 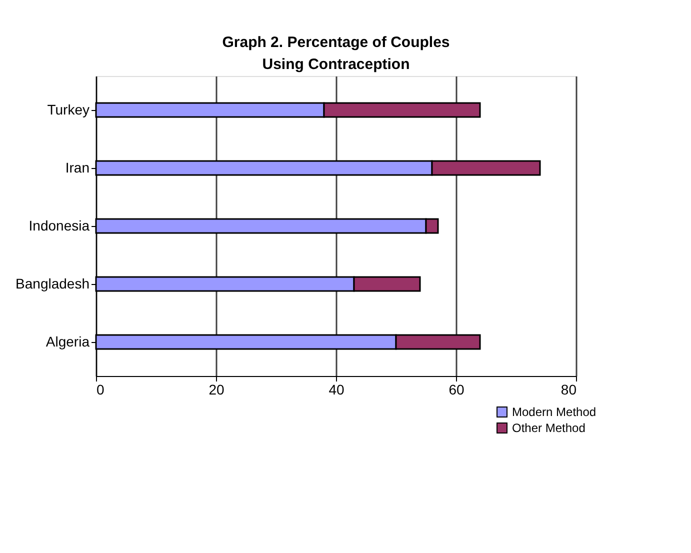 What do you see at coordinates (216, 390) in the screenshot?
I see `x-tick-label: 20` at bounding box center [216, 390].